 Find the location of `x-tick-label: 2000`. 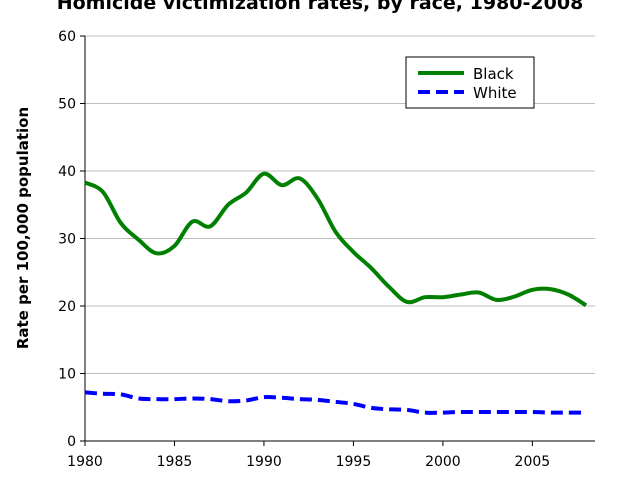

x-tick-label: 2000 is located at coordinates (443, 462).